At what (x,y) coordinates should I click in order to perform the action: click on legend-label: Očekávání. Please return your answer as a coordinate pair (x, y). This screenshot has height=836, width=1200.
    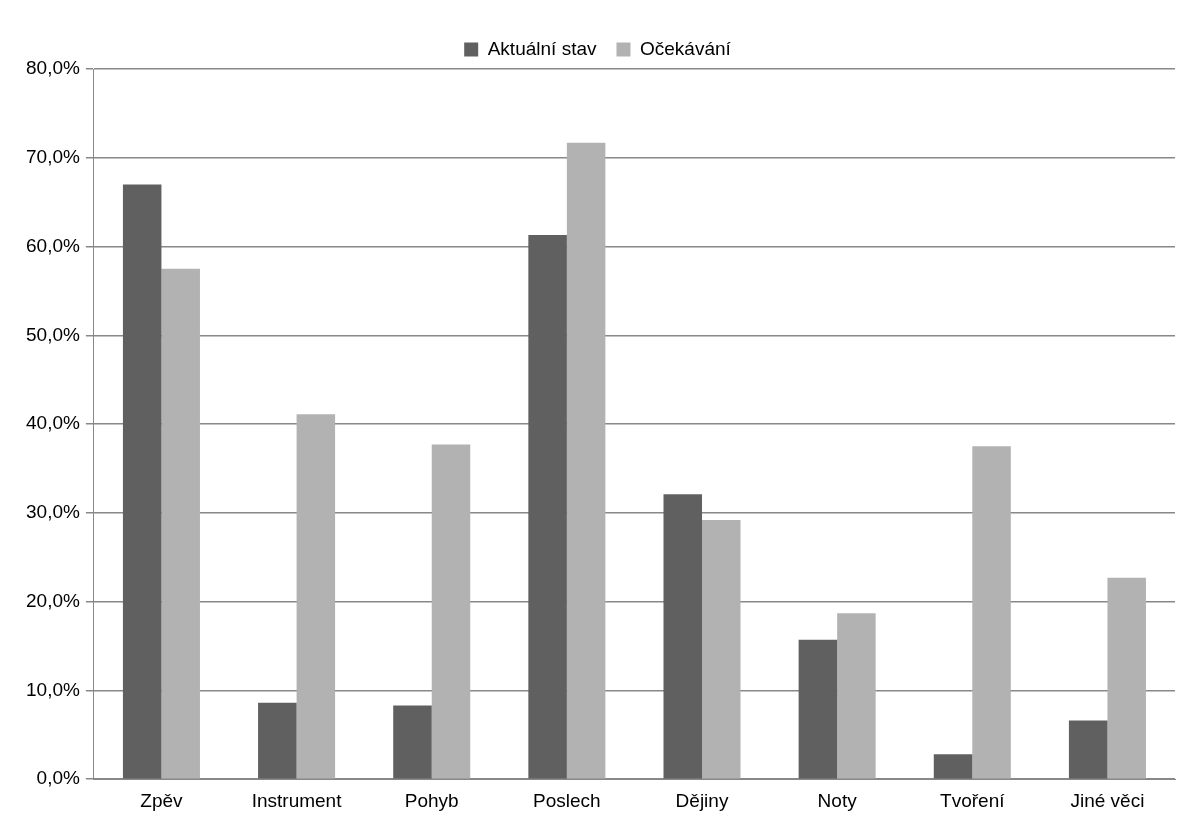
    Looking at the image, I should click on (685, 48).